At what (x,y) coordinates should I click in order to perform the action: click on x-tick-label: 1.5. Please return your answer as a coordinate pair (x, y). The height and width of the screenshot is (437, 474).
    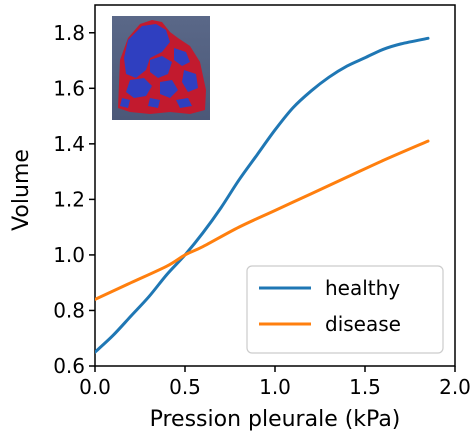
    Looking at the image, I should click on (365, 387).